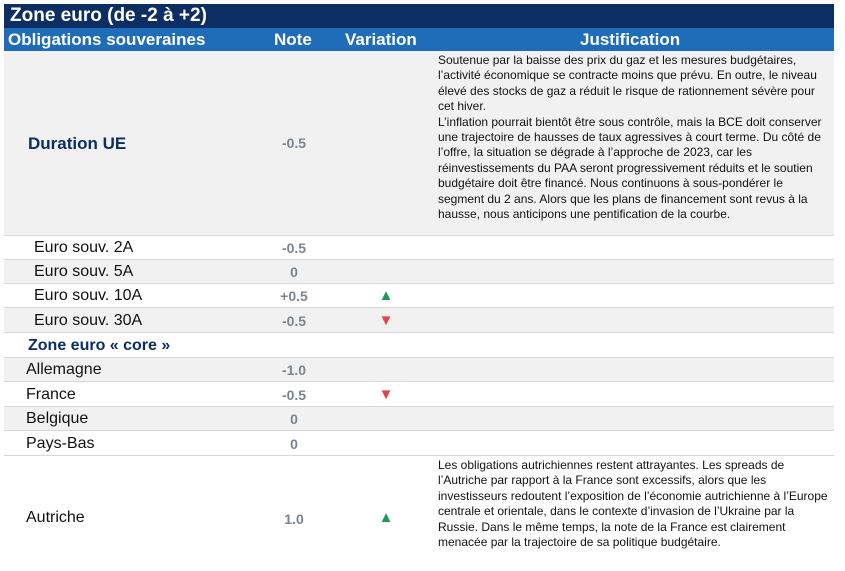 The height and width of the screenshot is (571, 845). I want to click on table-row: Pays-Bas 0, so click(419, 443).